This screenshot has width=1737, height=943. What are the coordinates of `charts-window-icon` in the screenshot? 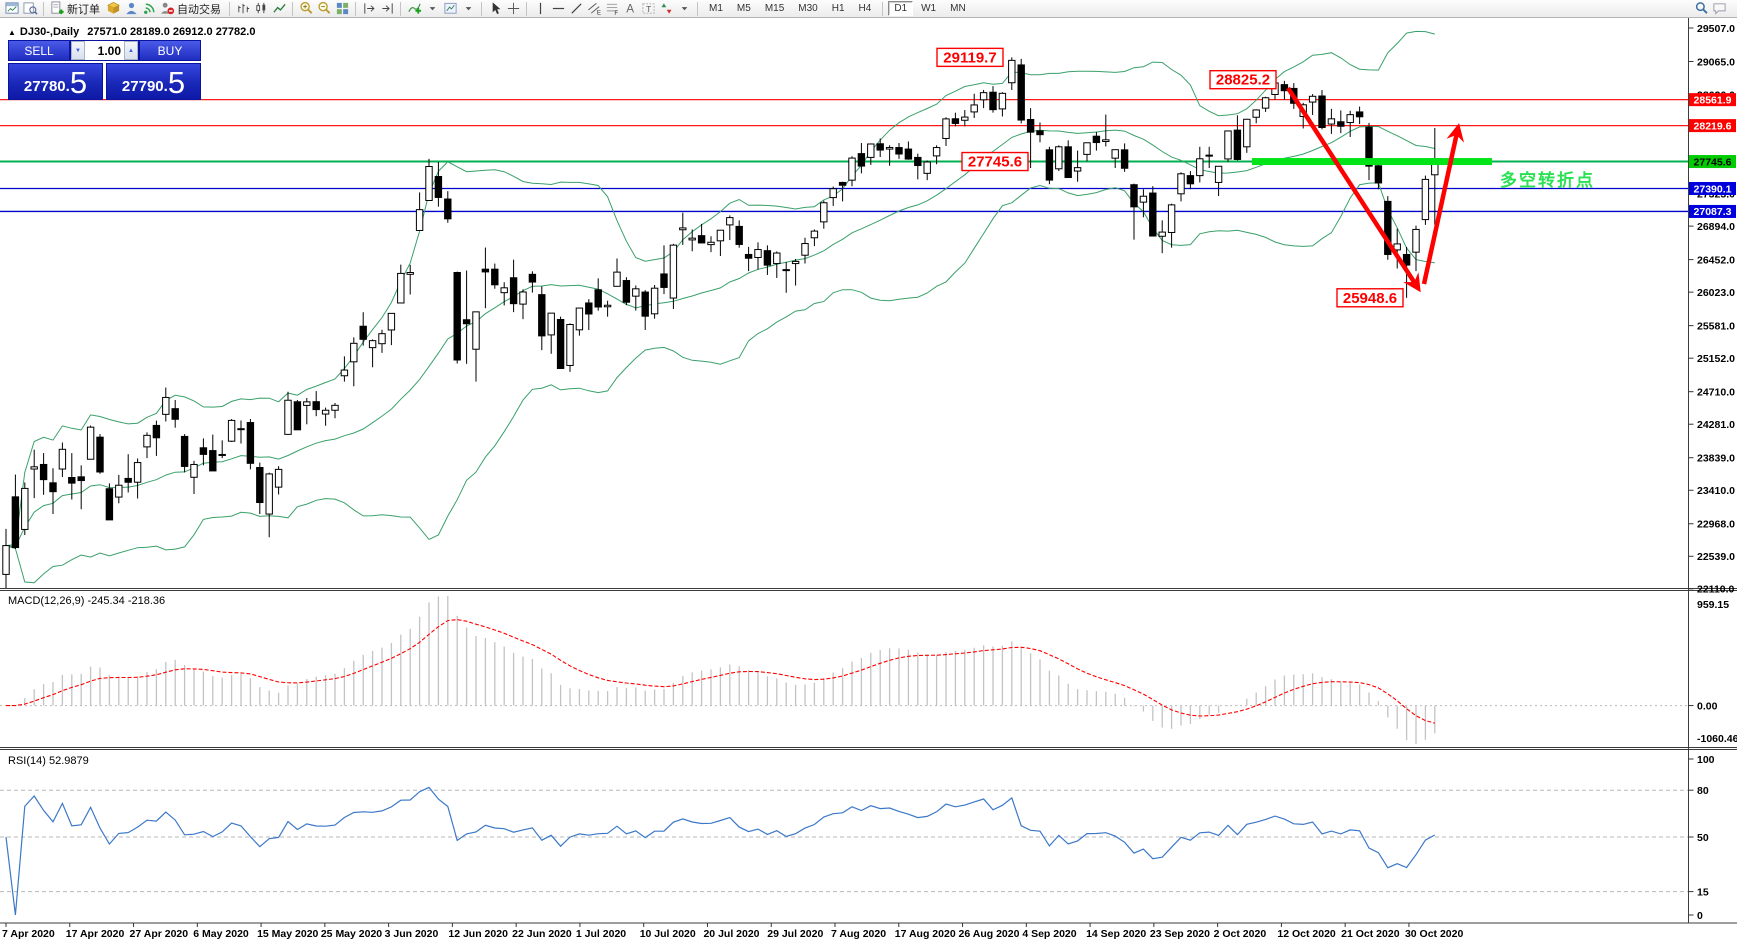 It's located at (12, 9).